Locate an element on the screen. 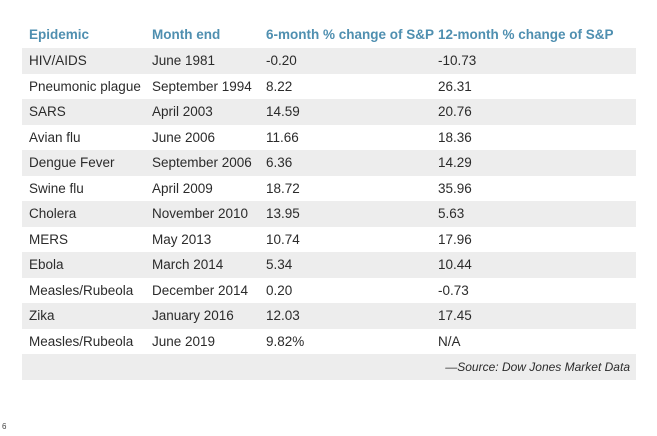  table-row: Avian flu June 2006 11.66 18.36 is located at coordinates (329, 137).